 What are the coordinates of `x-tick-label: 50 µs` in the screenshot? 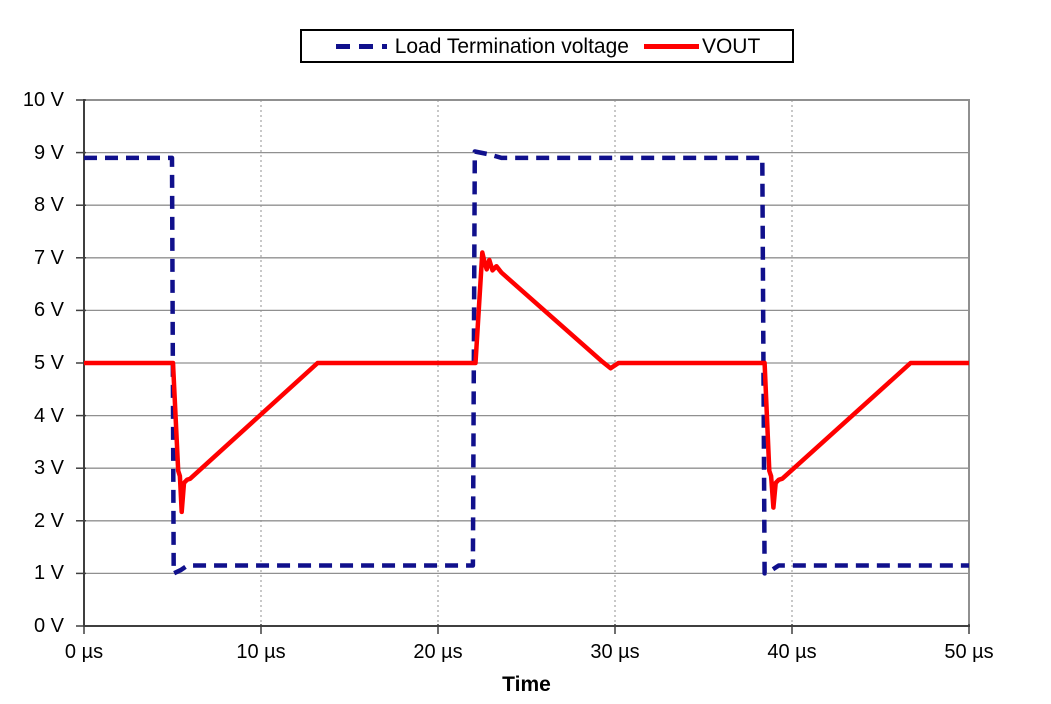 It's located at (969, 652).